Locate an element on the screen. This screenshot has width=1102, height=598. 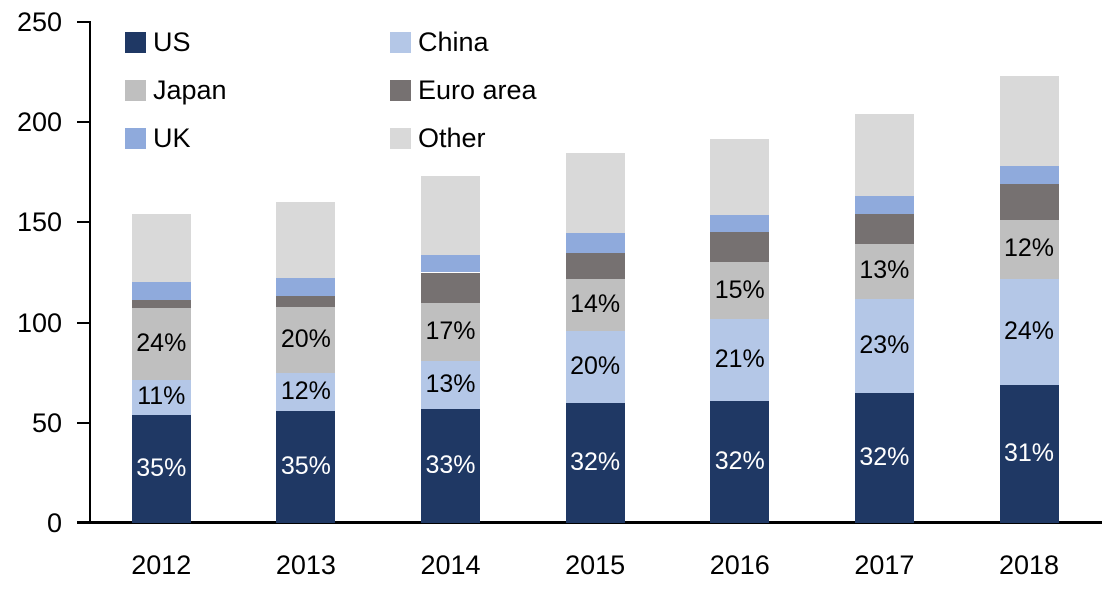
bar-segment-2013-euro-area is located at coordinates (306, 301).